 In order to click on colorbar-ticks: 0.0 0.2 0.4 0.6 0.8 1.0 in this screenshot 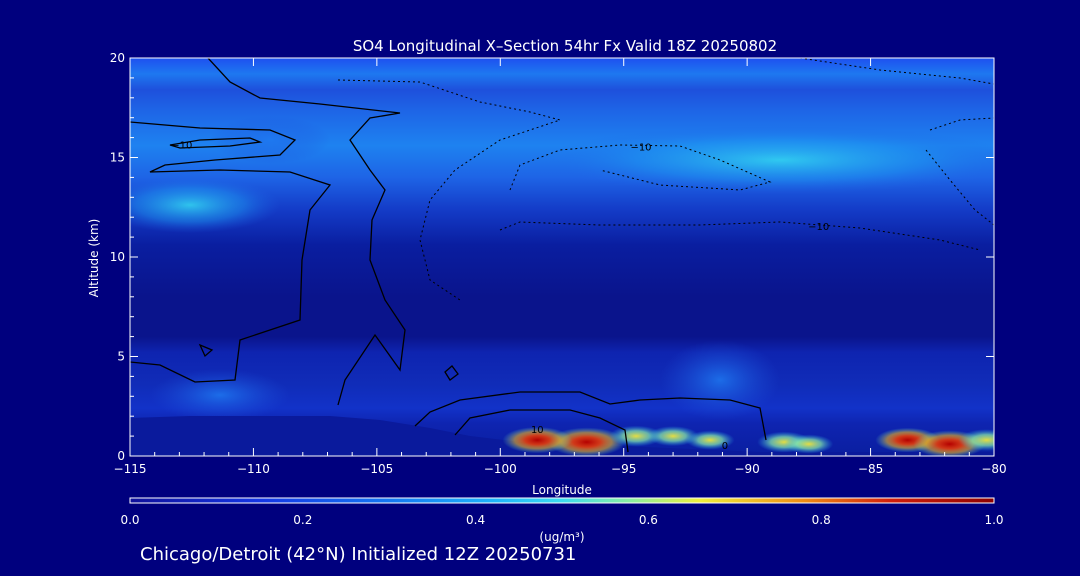, I will do `click(561, 520)`.